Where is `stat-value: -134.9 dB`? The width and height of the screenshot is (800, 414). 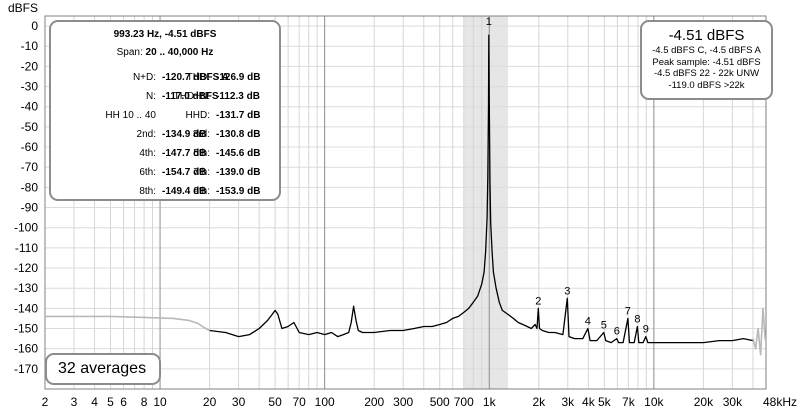 stat-value: -134.9 dB is located at coordinates (184, 134).